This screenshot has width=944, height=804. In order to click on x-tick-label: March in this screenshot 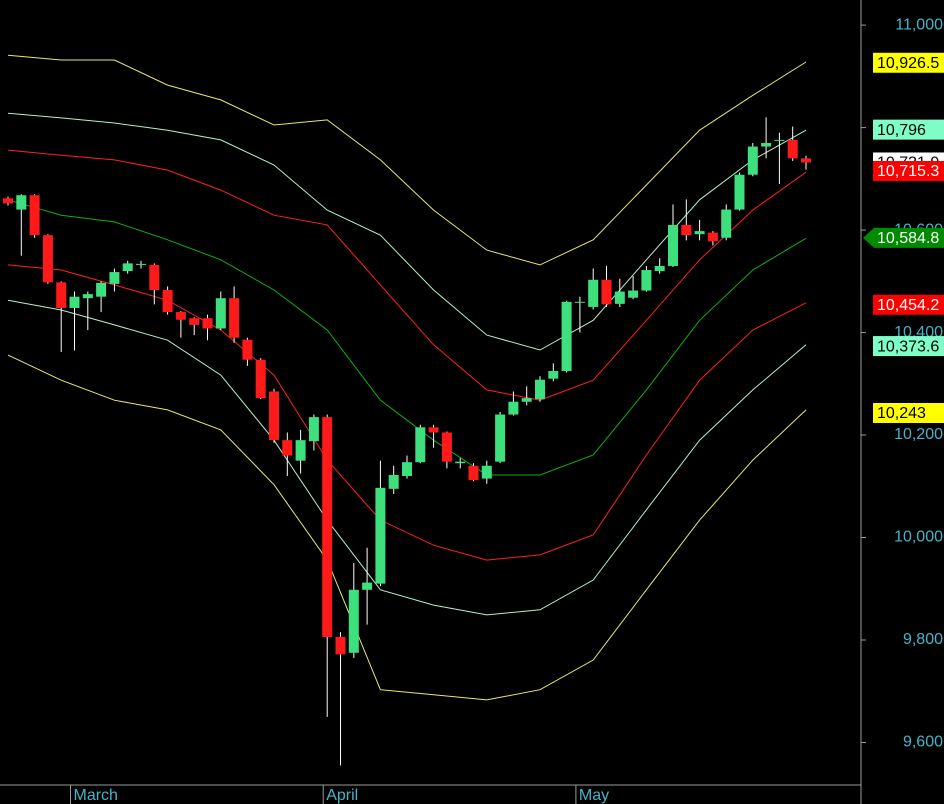, I will do `click(96, 795)`.